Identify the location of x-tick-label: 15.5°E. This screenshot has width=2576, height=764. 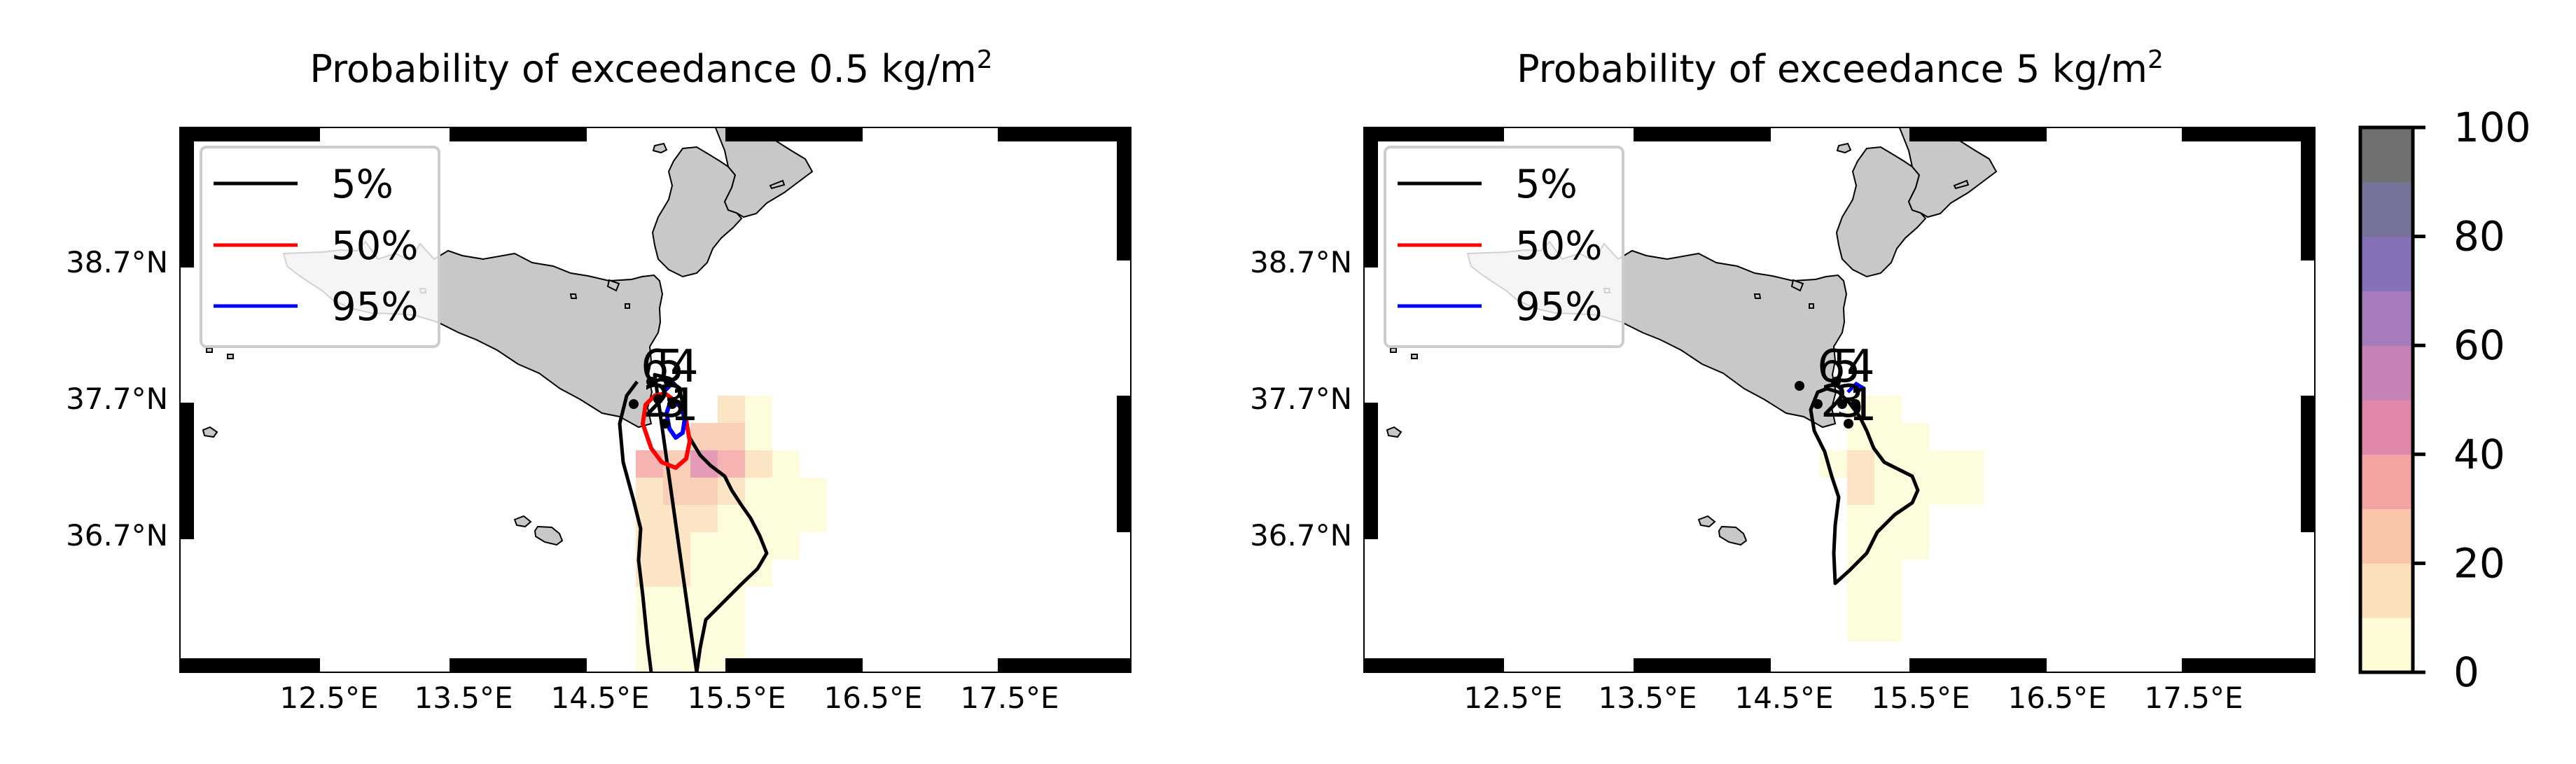
(1920, 698).